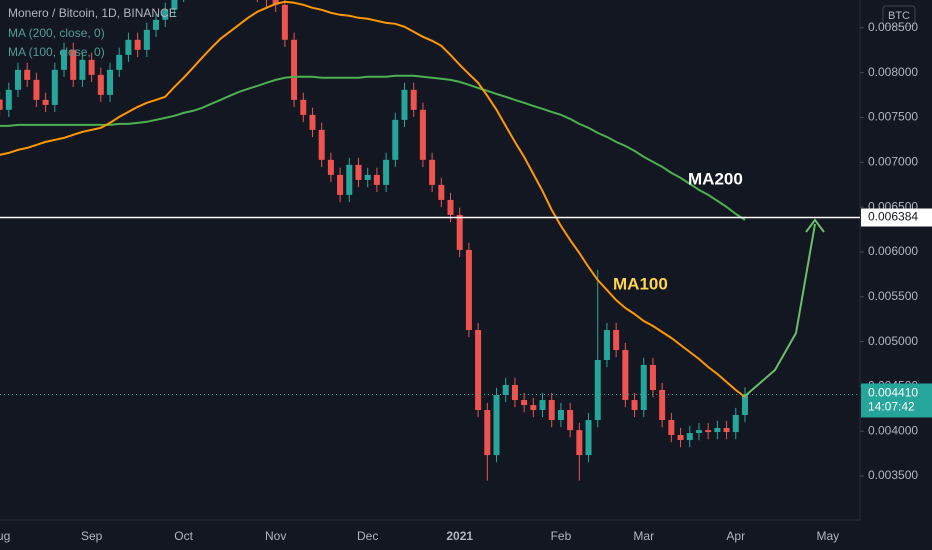 The image size is (932, 550). Describe the element at coordinates (643, 536) in the screenshot. I see `x-tick-label: Mar` at that location.